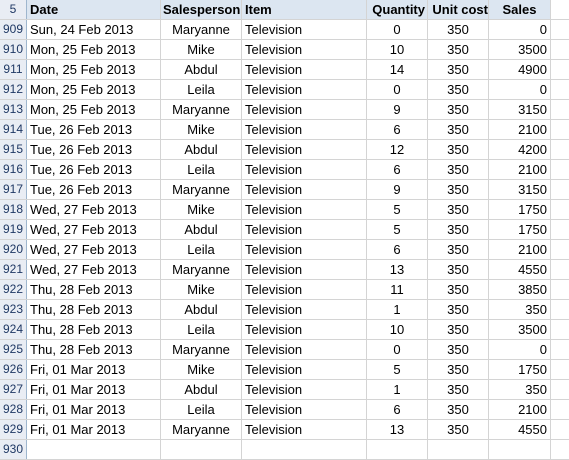 This screenshot has height=460, width=569. I want to click on row-header: 923, so click(13, 309).